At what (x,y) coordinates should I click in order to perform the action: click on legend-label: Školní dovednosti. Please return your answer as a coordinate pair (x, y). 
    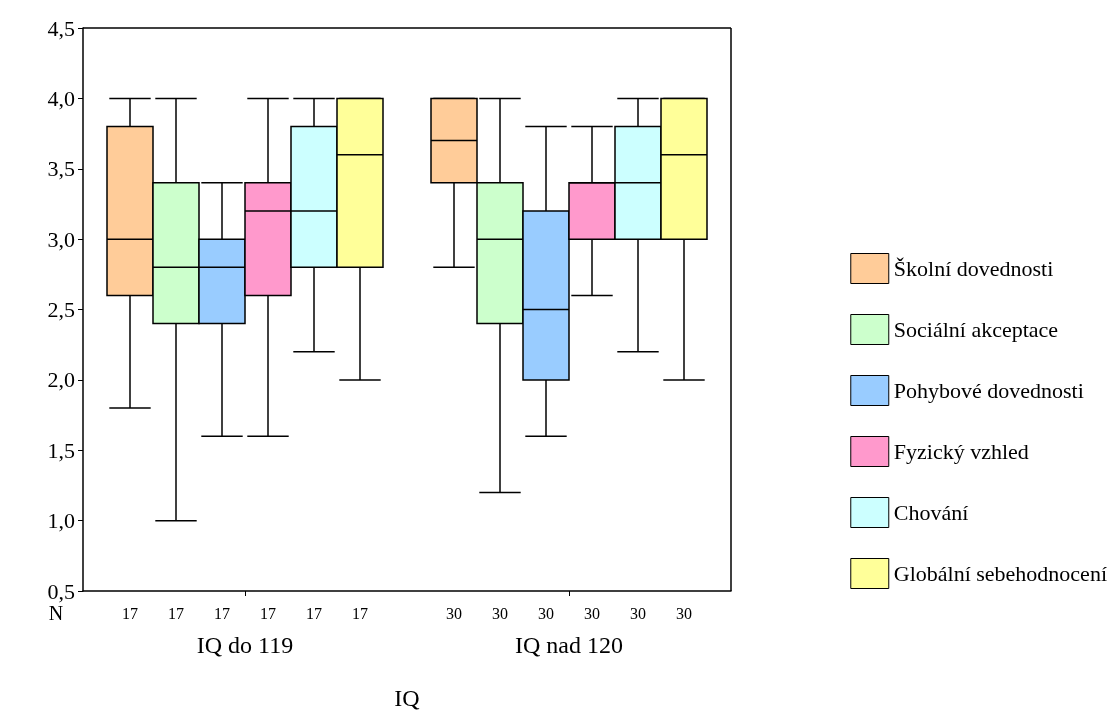
    Looking at the image, I should click on (973, 268).